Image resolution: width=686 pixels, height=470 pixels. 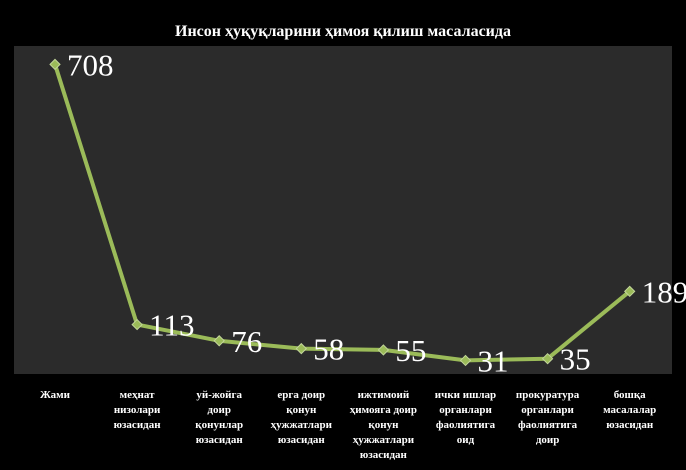 I want to click on data-label: 58, so click(x=328, y=349).